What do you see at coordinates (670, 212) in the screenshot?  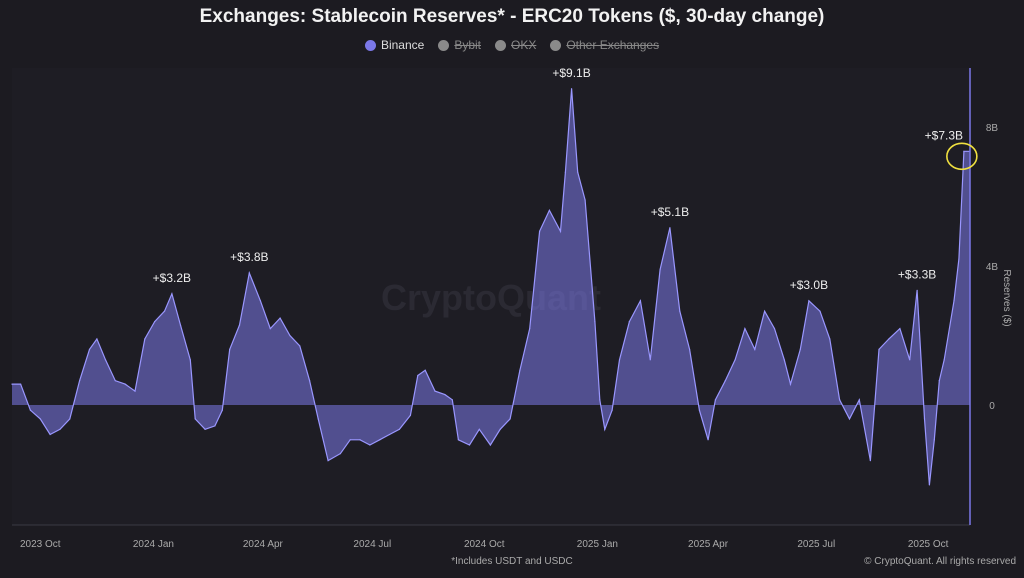 I see `annotation-label: +$5.1B` at bounding box center [670, 212].